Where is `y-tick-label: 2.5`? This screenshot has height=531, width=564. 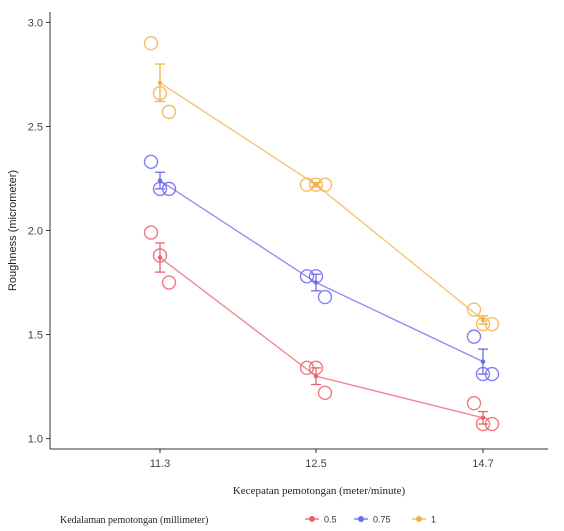
y-tick-label: 2.5 is located at coordinates (35, 127).